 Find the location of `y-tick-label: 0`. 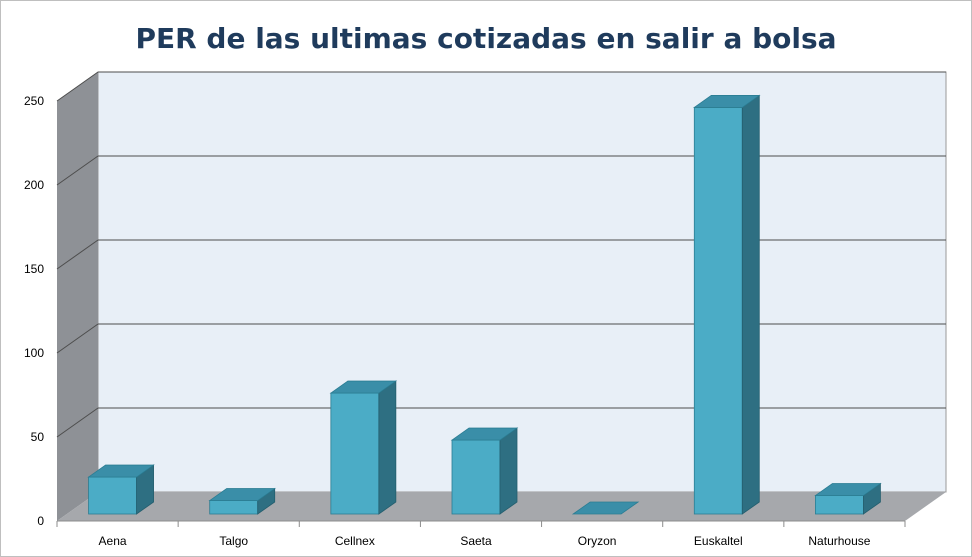

y-tick-label: 0 is located at coordinates (40, 521).